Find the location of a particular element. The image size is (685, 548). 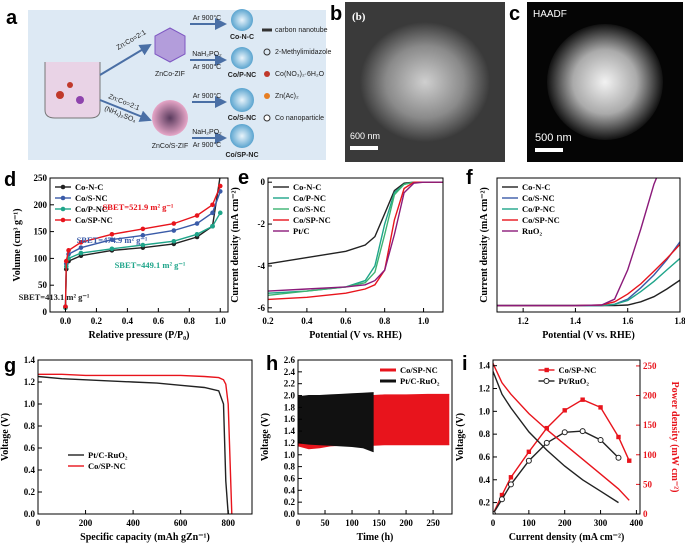

x-tick-label: 800 is located at coordinates (228, 523).